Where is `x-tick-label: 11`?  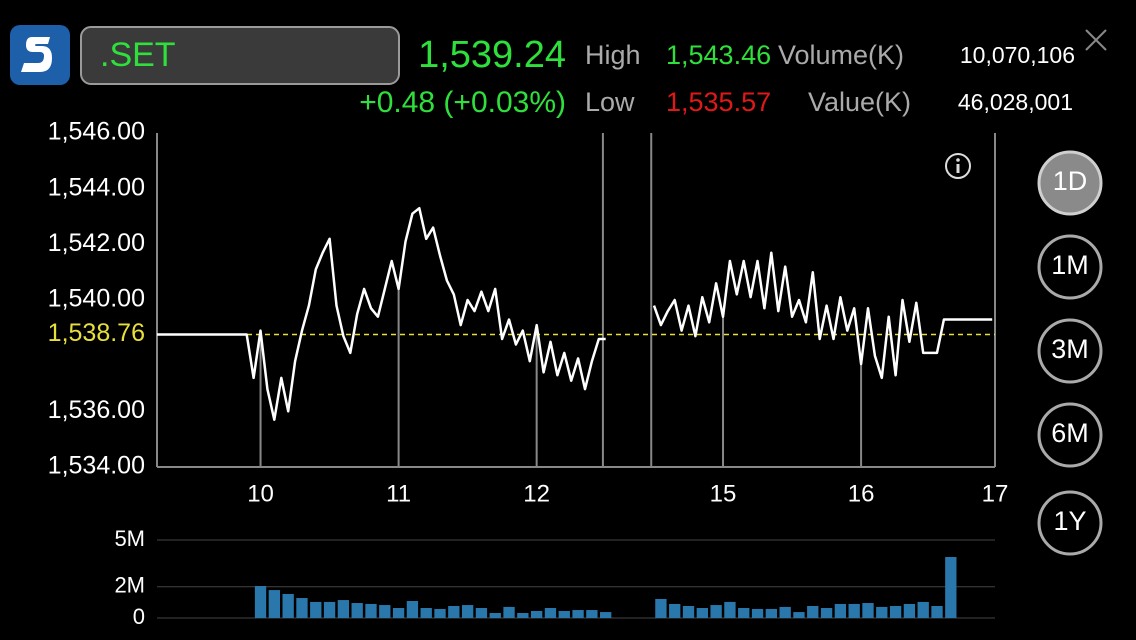 x-tick-label: 11 is located at coordinates (398, 493).